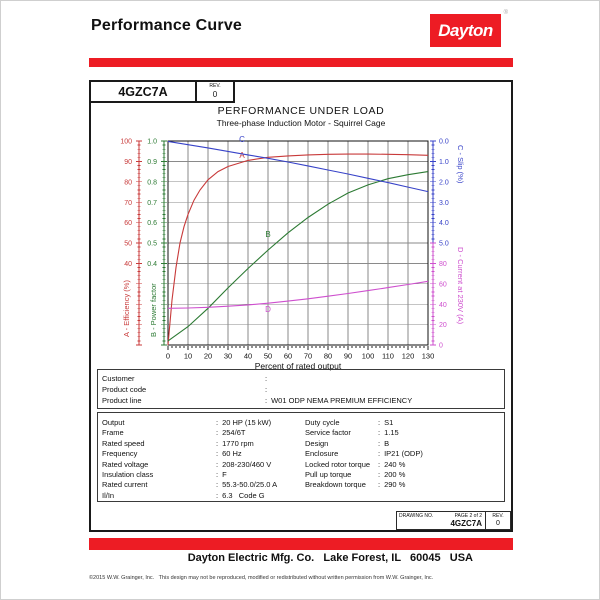 The width and height of the screenshot is (600, 600). What do you see at coordinates (152, 223) in the screenshot?
I see `svg-text: 0.6` at bounding box center [152, 223].